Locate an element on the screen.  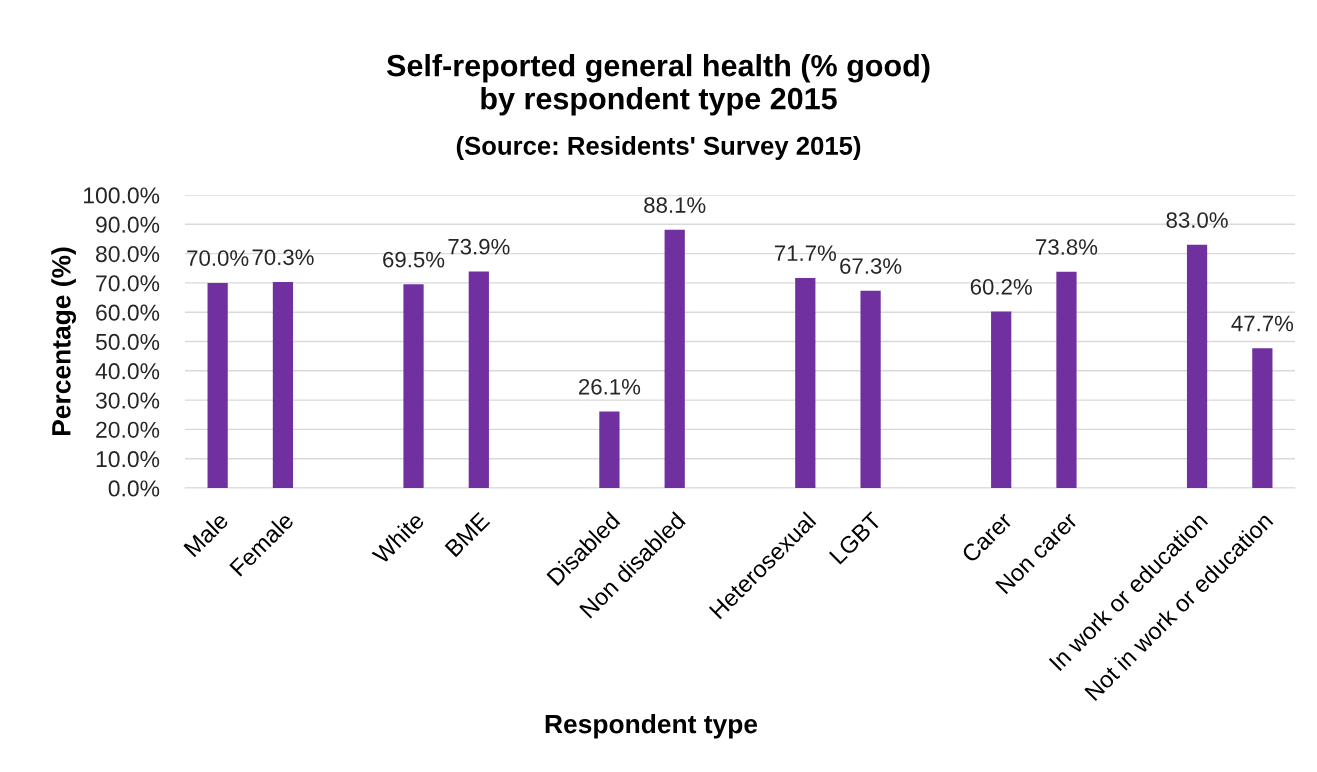
y-tick-label: 100.0% is located at coordinates (122, 195).